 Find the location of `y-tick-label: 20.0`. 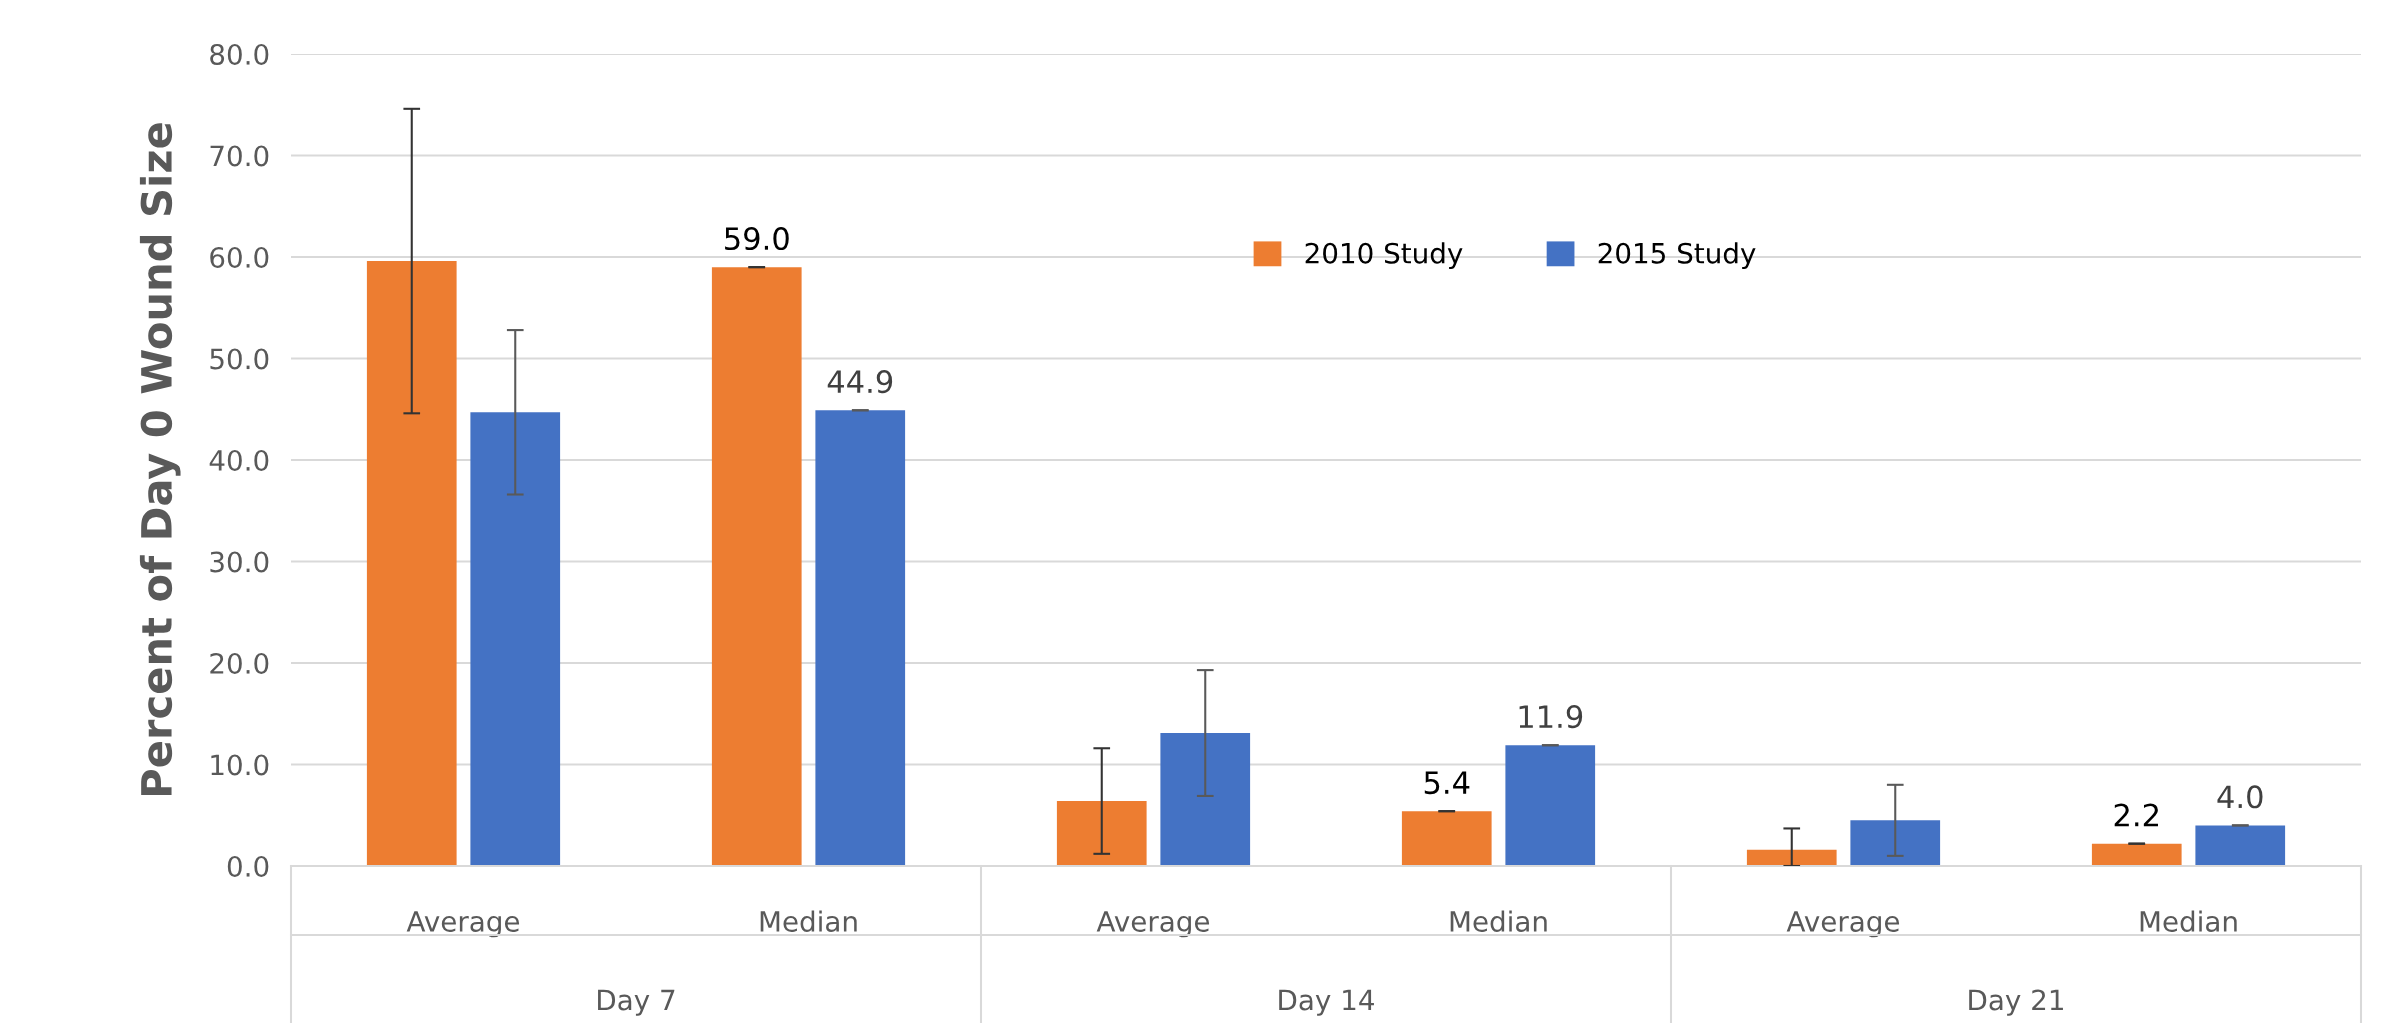

y-tick-label: 20.0 is located at coordinates (239, 663).